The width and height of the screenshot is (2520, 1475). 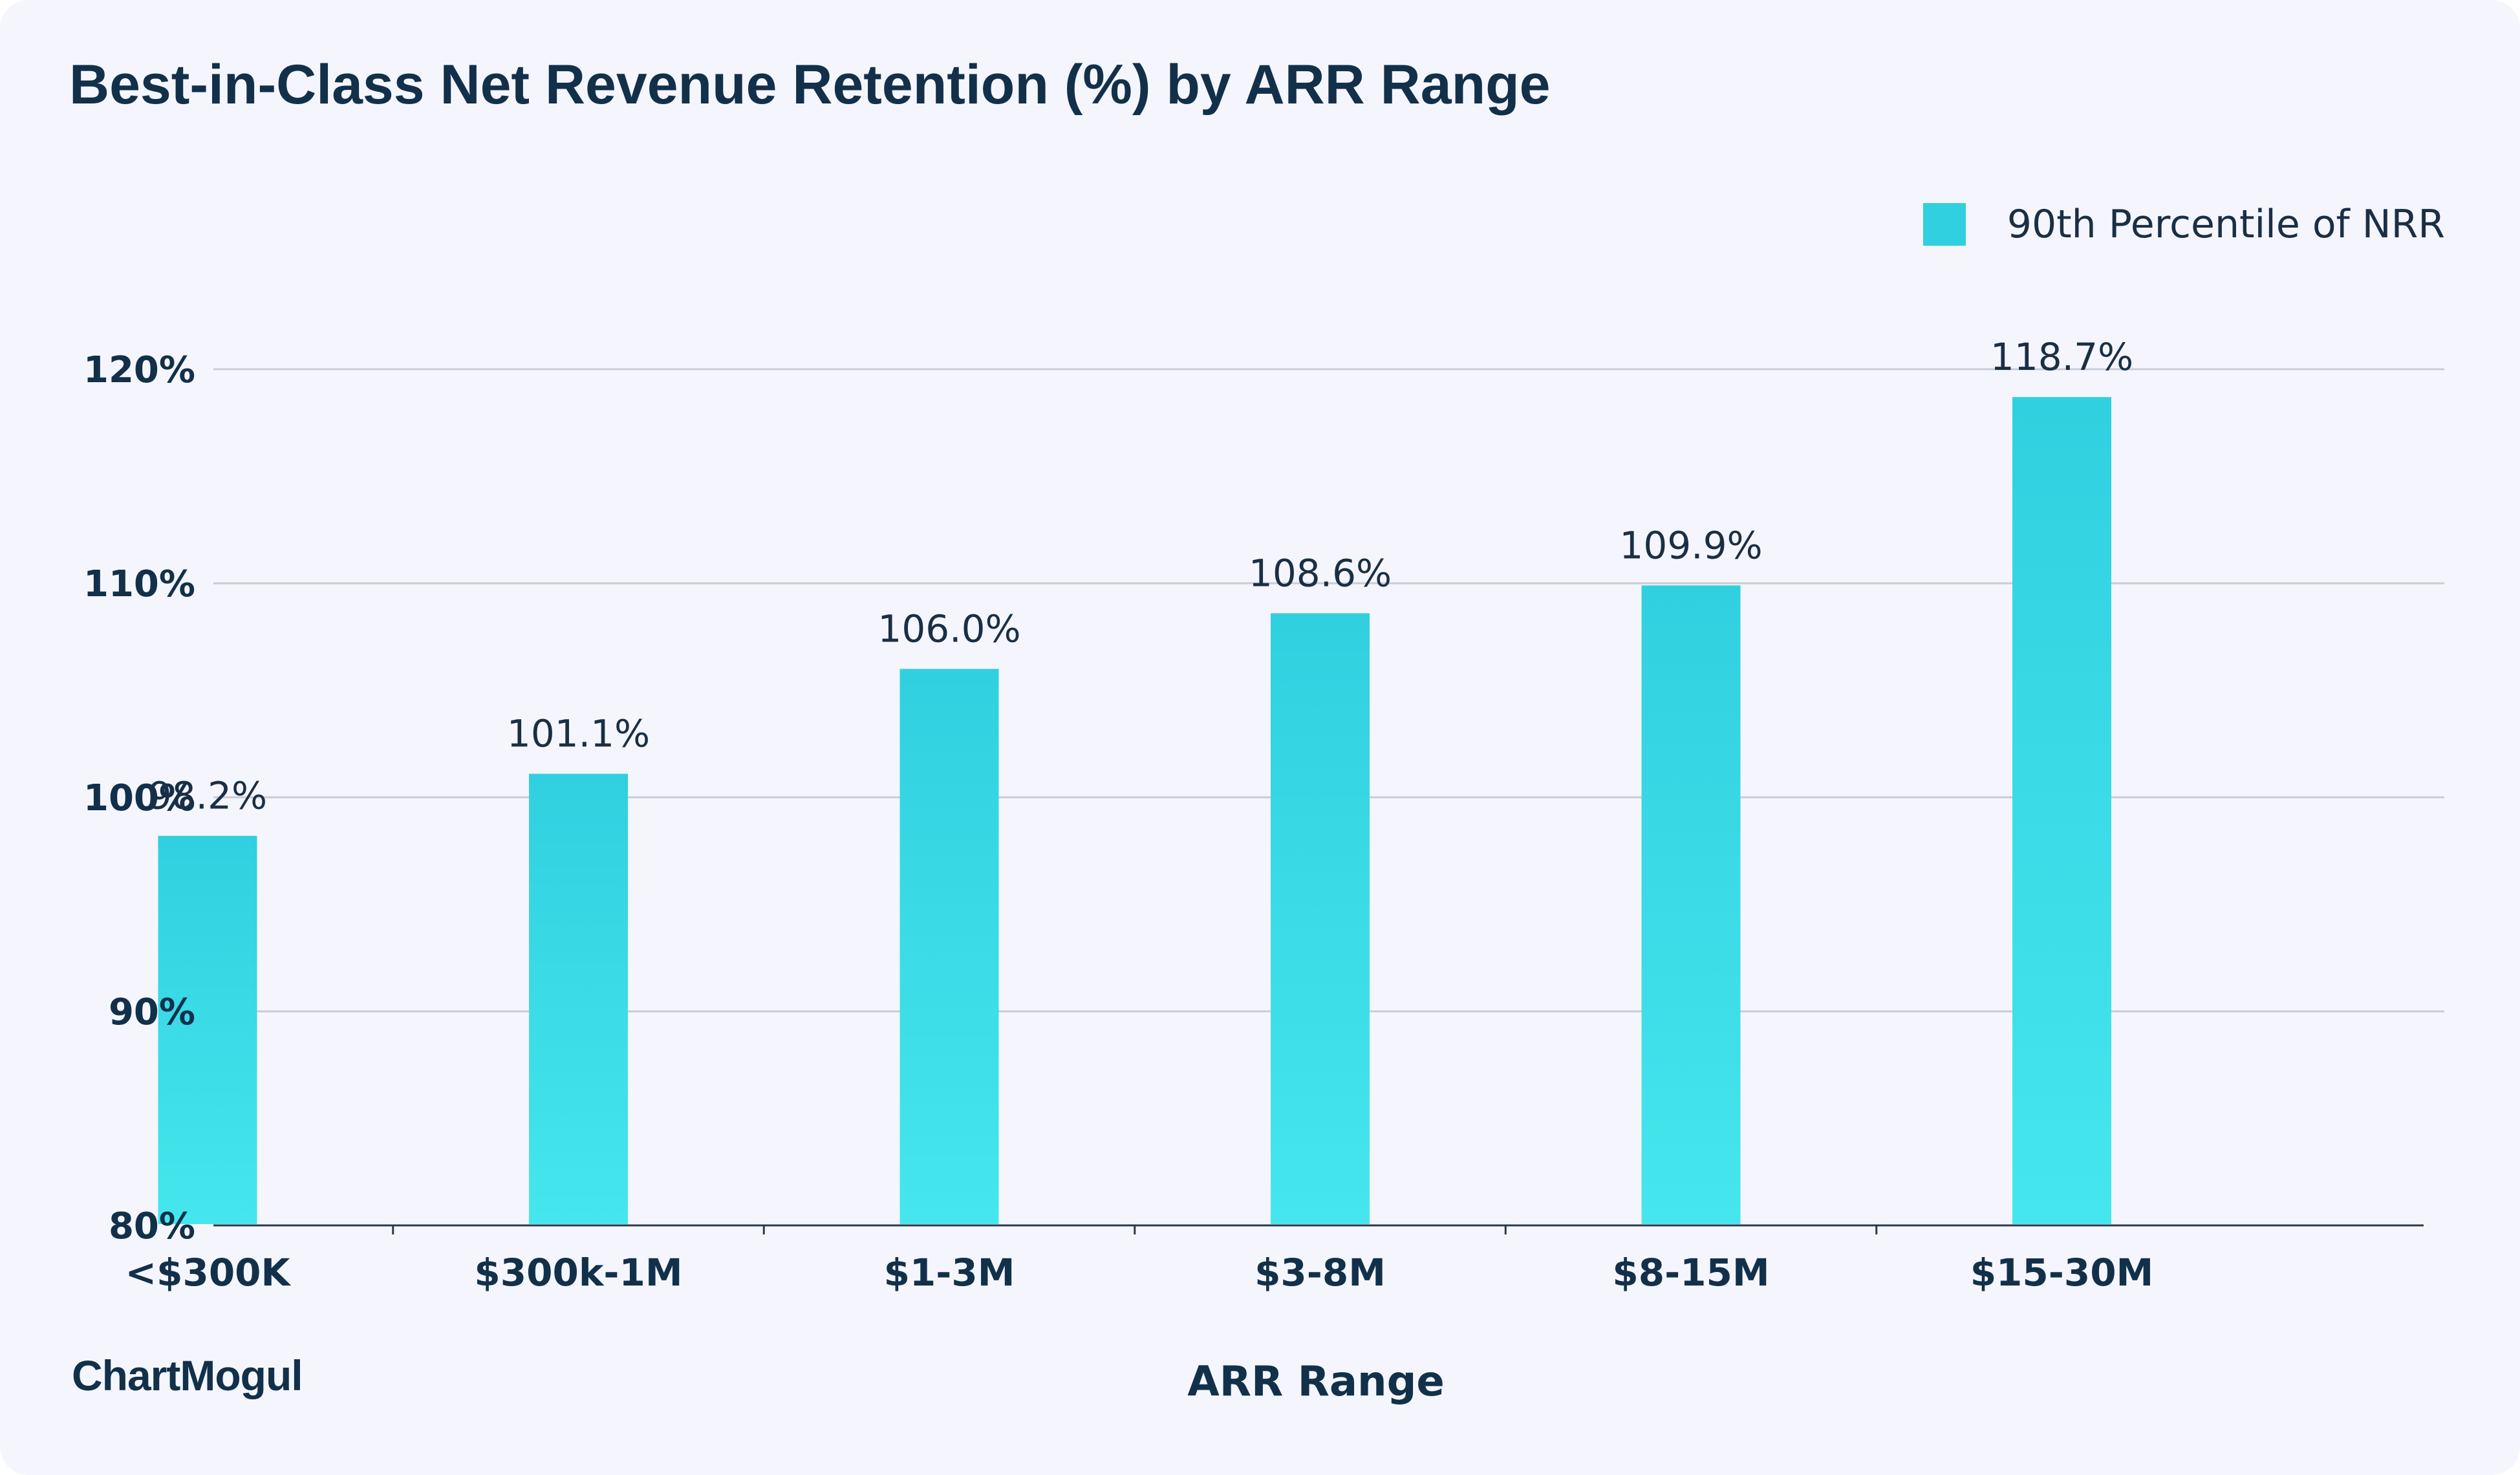 What do you see at coordinates (152, 1012) in the screenshot?
I see `y-tick-label: 90%` at bounding box center [152, 1012].